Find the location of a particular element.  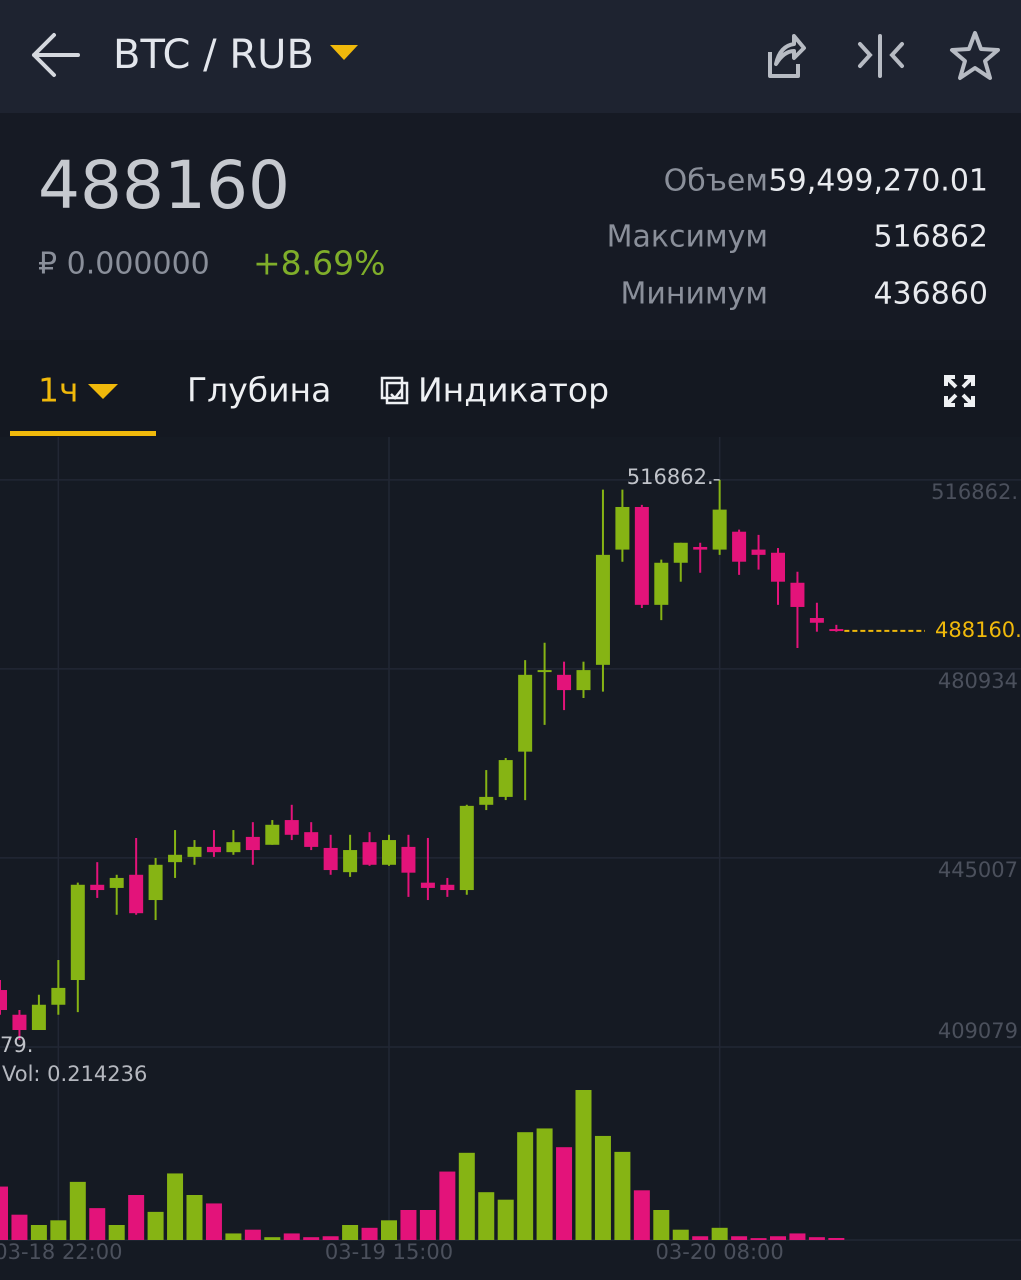

y-tick-label: 480934 is located at coordinates (978, 681).